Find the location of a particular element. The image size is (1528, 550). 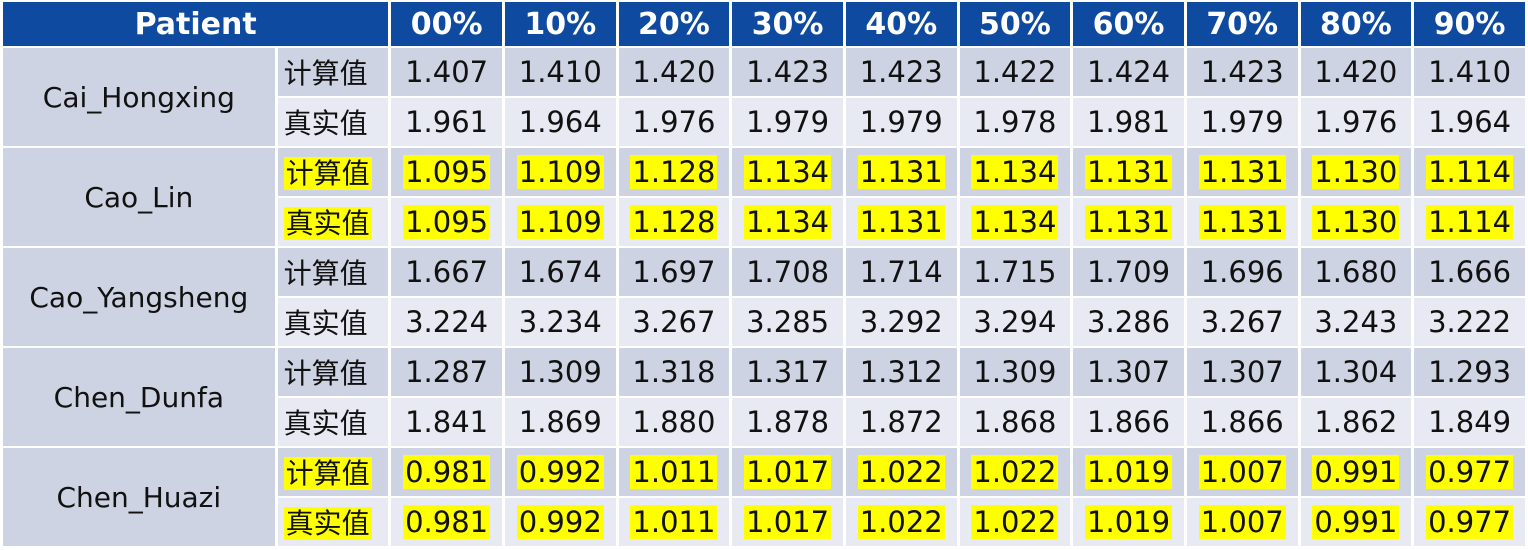

column-header-7: 70% is located at coordinates (1242, 24).